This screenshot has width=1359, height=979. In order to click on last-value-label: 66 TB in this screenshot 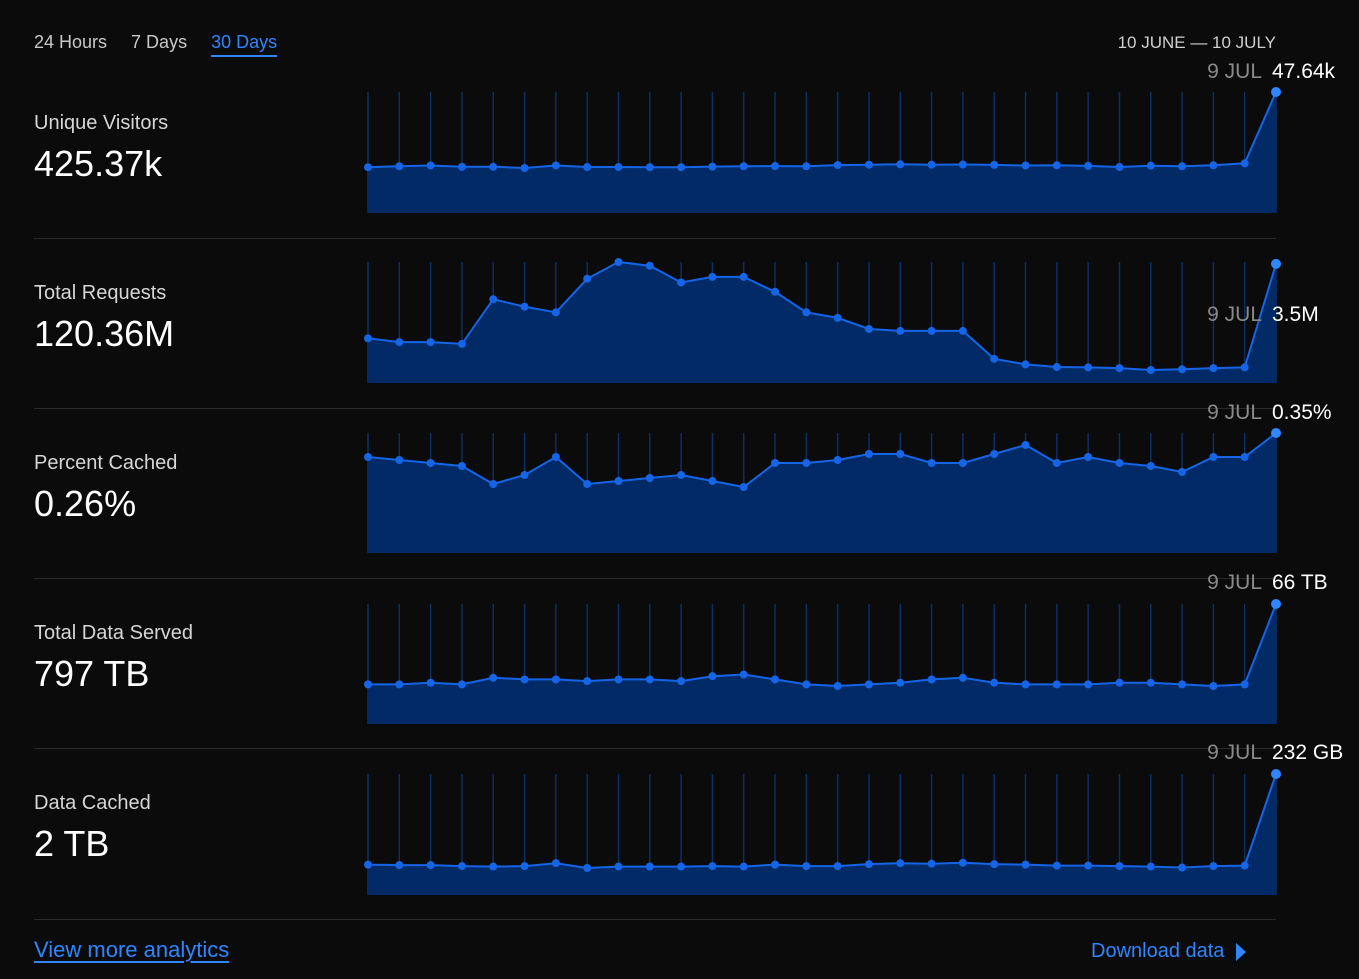, I will do `click(1300, 582)`.